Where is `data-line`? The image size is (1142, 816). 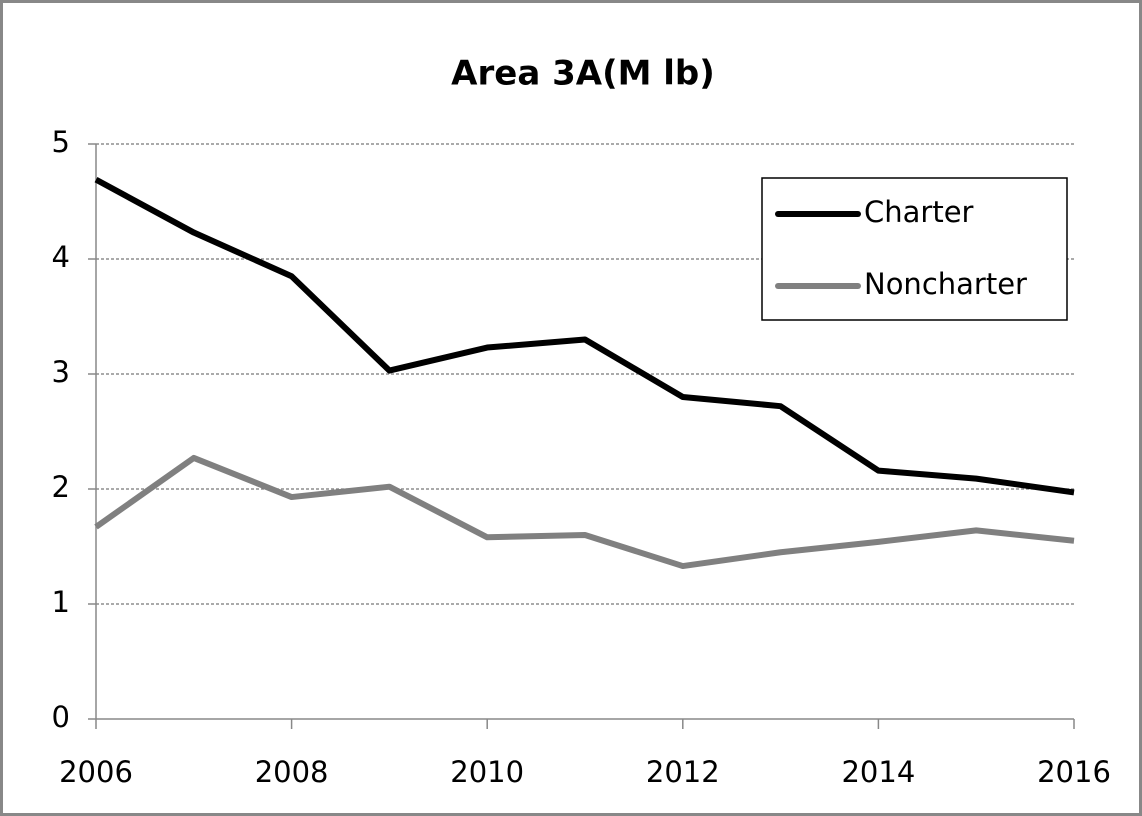
data-line is located at coordinates (584, 512).